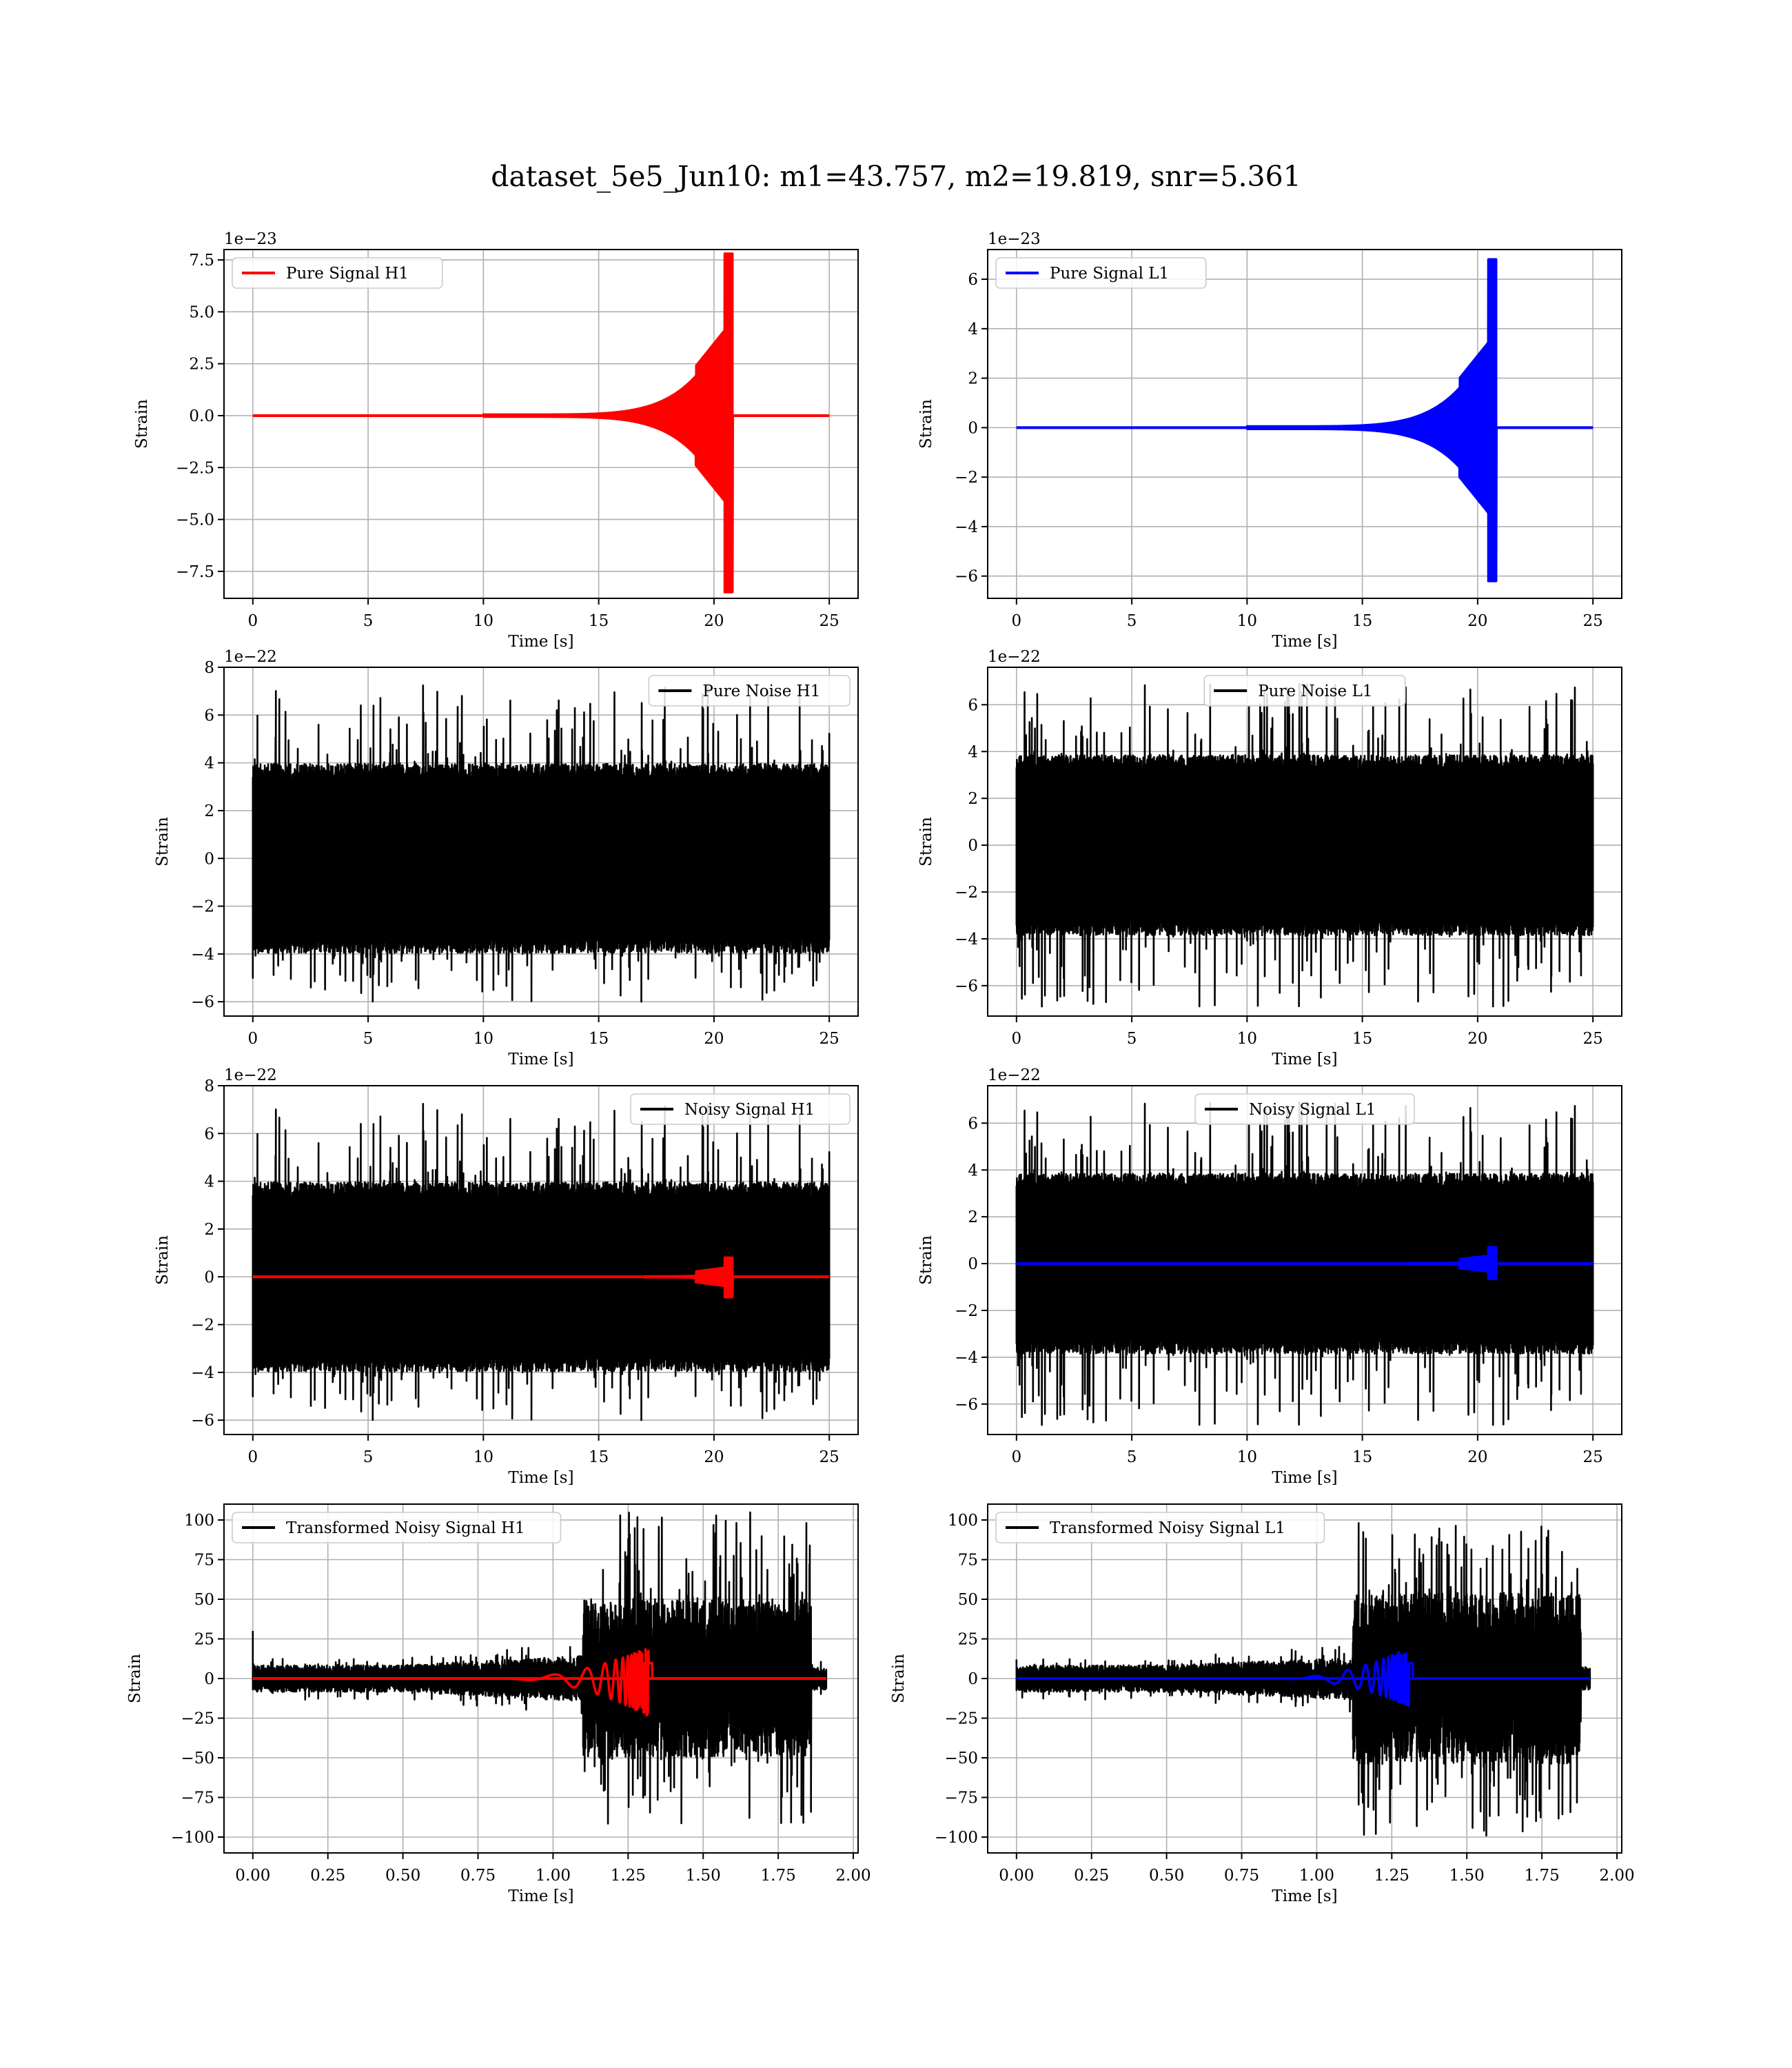  What do you see at coordinates (201, 261) in the screenshot?
I see `y-tick-label: 7.5` at bounding box center [201, 261].